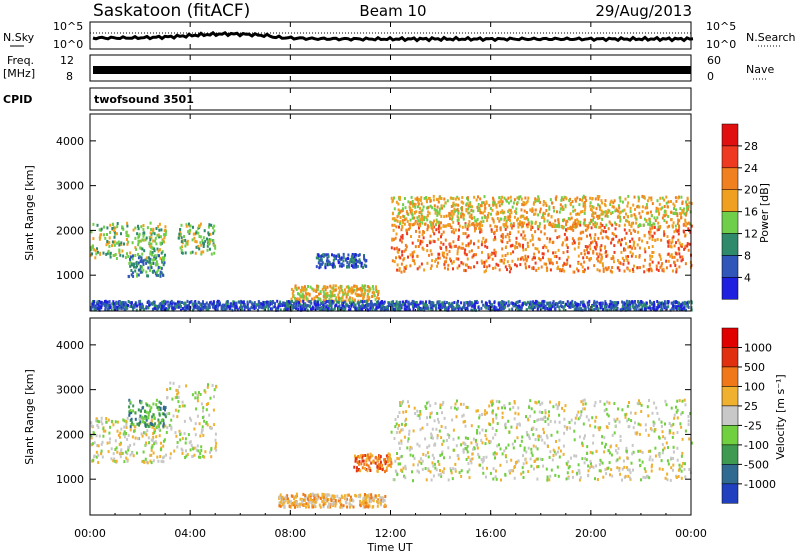 This screenshot has width=800, height=554. Describe the element at coordinates (771, 37) in the screenshot. I see `noise-right-label: N.Search` at that location.